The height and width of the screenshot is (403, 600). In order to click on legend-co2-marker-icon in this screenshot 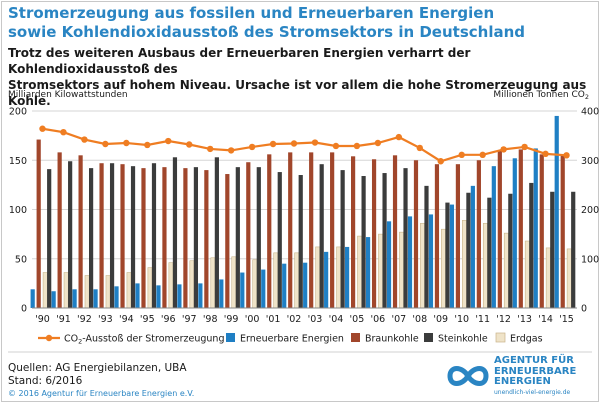, I will do `click(49, 338)`.